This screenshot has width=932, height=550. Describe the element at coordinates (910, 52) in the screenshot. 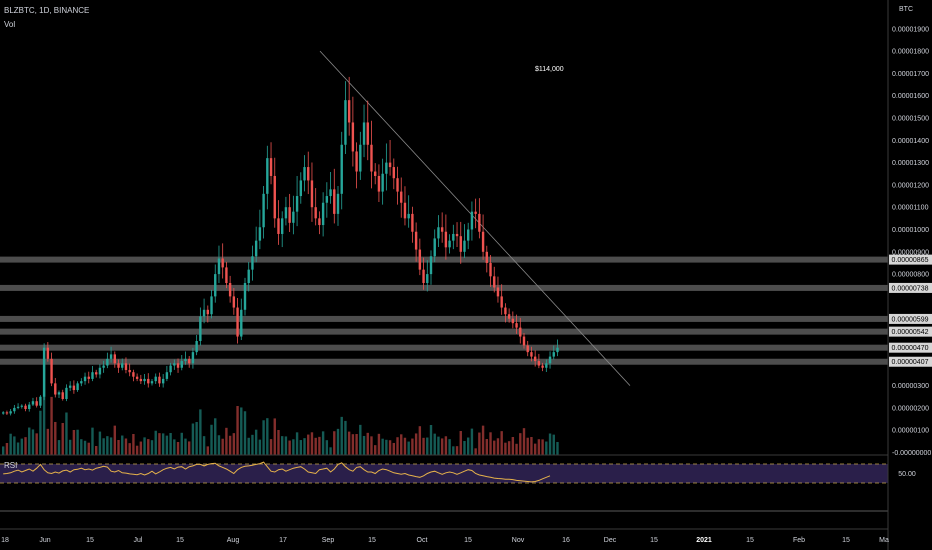

I see `y-tick-label: 0.00001800` at that location.